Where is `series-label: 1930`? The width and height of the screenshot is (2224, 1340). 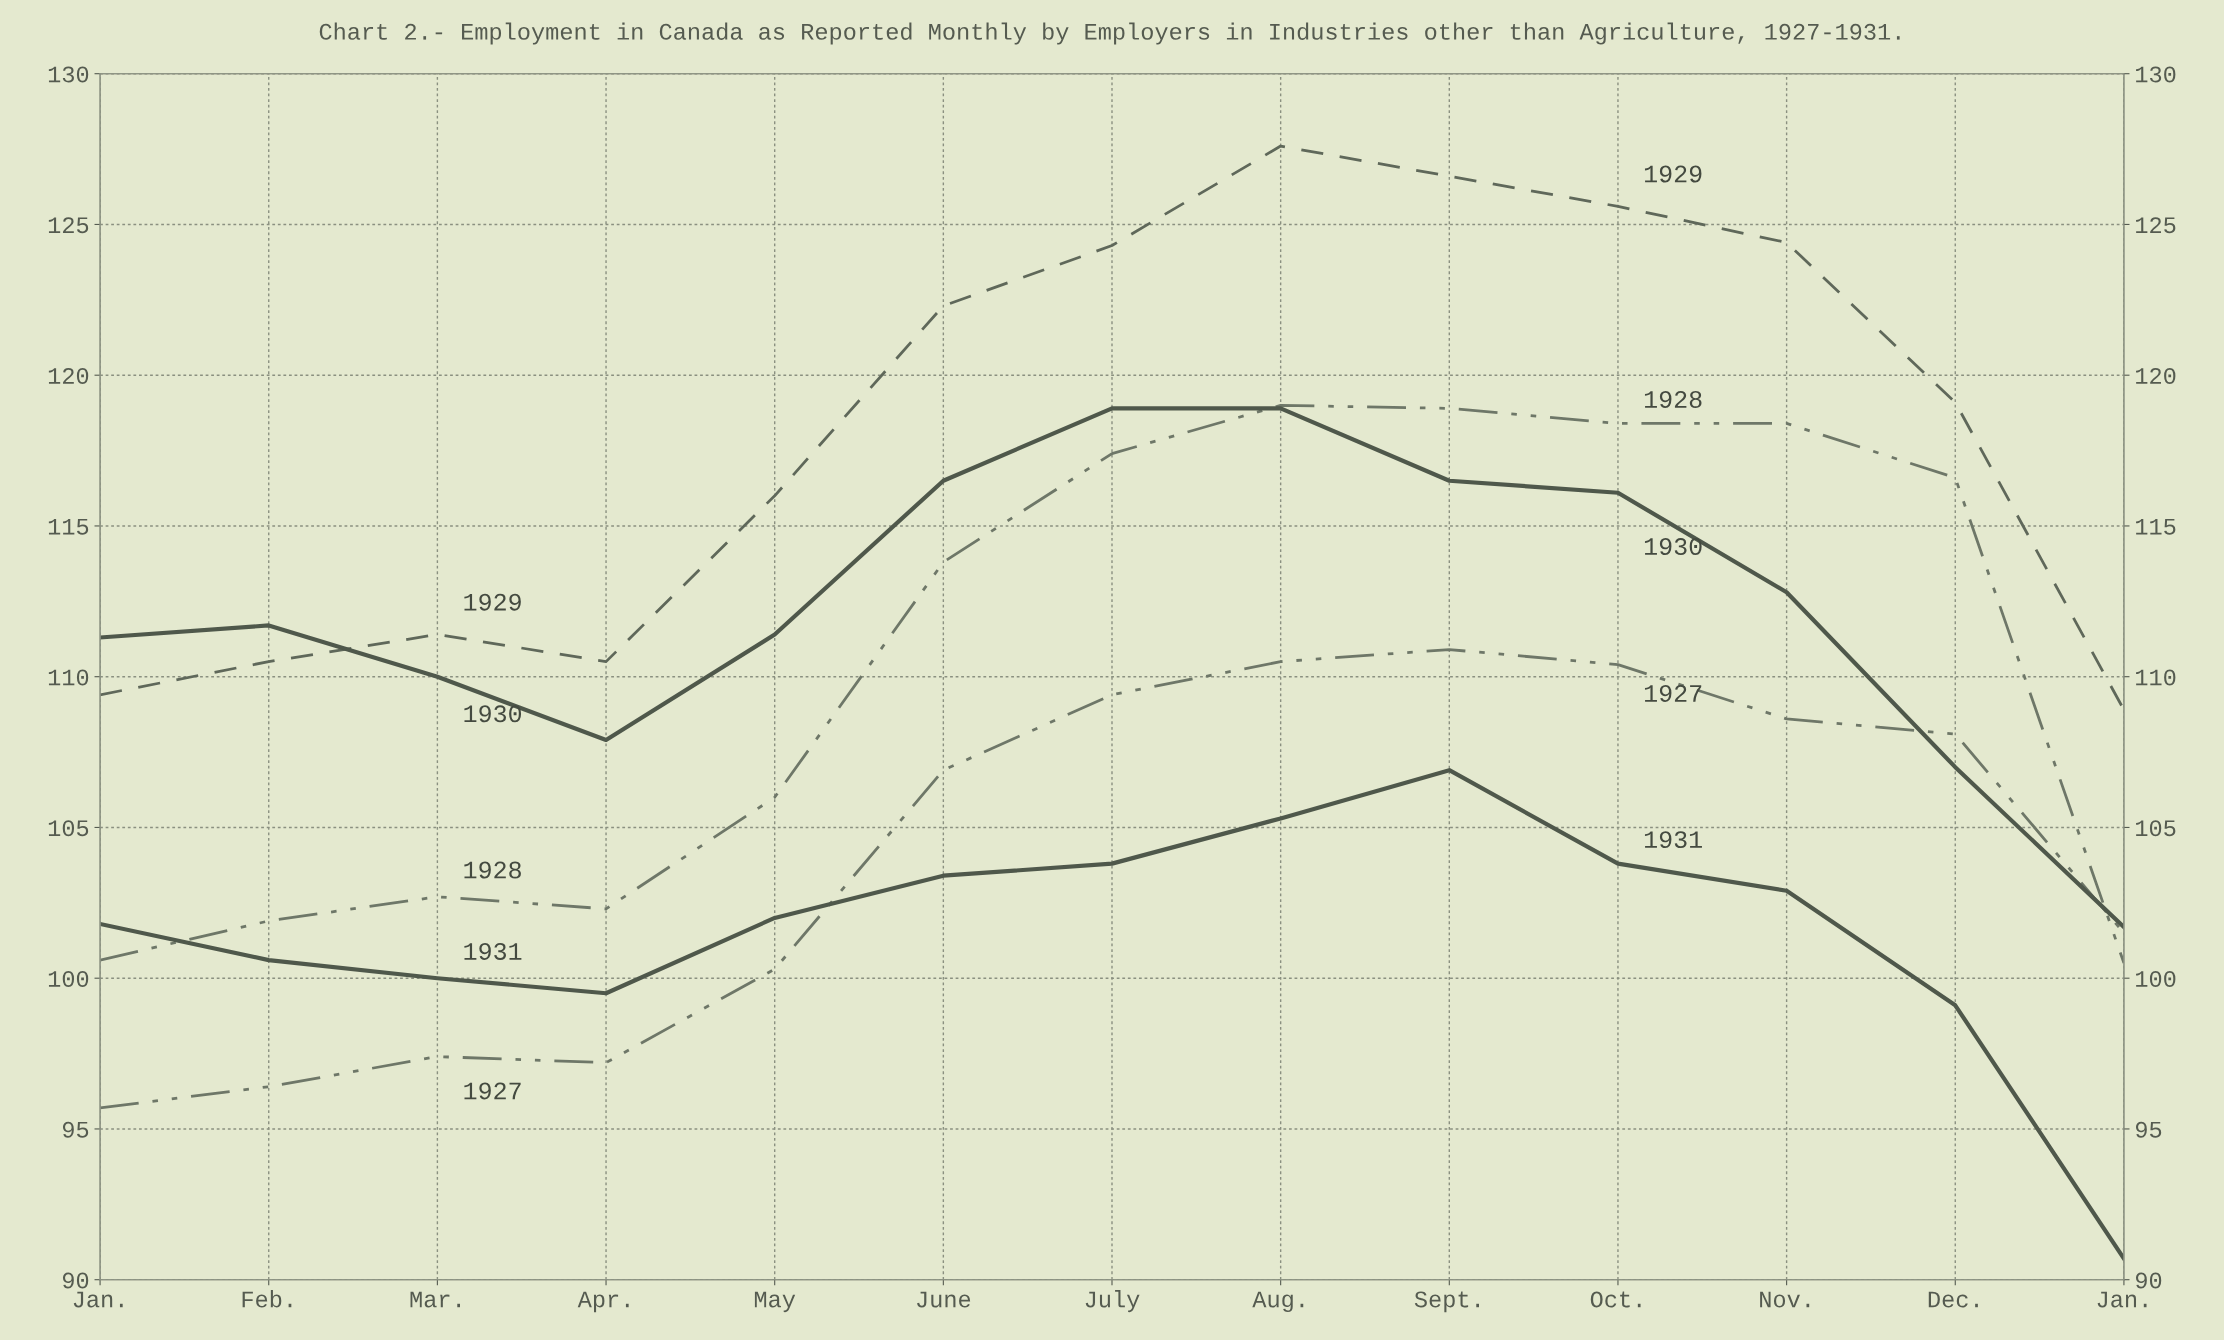
series-label: 1930 is located at coordinates (493, 714).